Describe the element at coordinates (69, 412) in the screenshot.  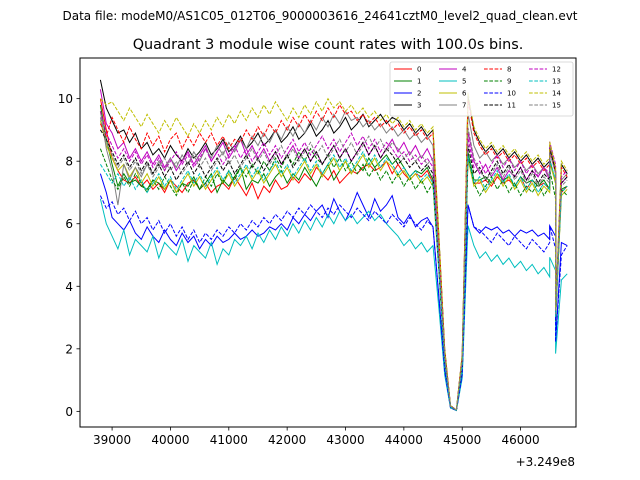
I see `y-tick-label: 0` at that location.